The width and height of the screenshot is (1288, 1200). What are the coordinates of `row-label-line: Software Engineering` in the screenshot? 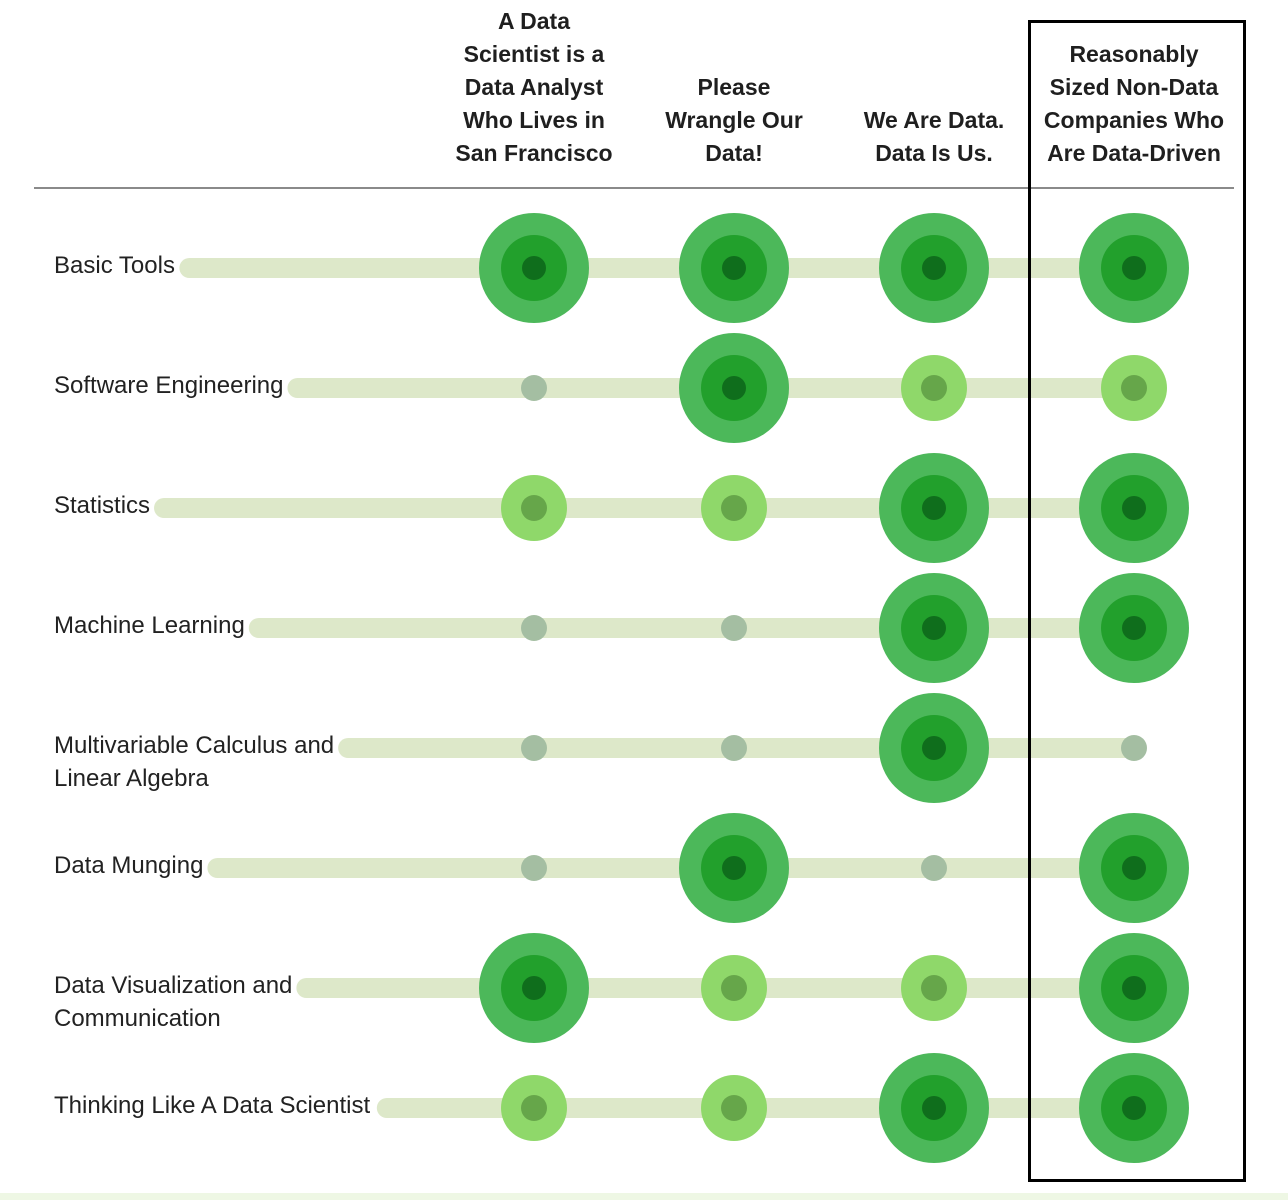 It's located at (169, 385).